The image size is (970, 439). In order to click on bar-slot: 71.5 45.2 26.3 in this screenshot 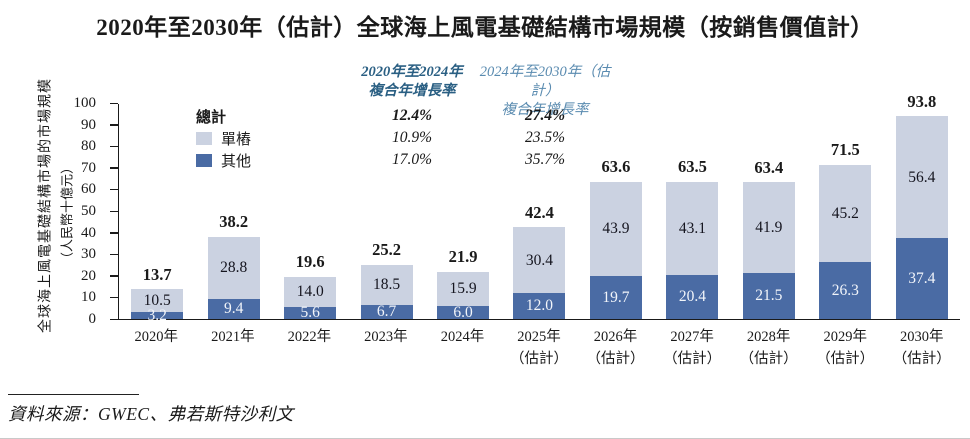, I will do `click(845, 211)`.